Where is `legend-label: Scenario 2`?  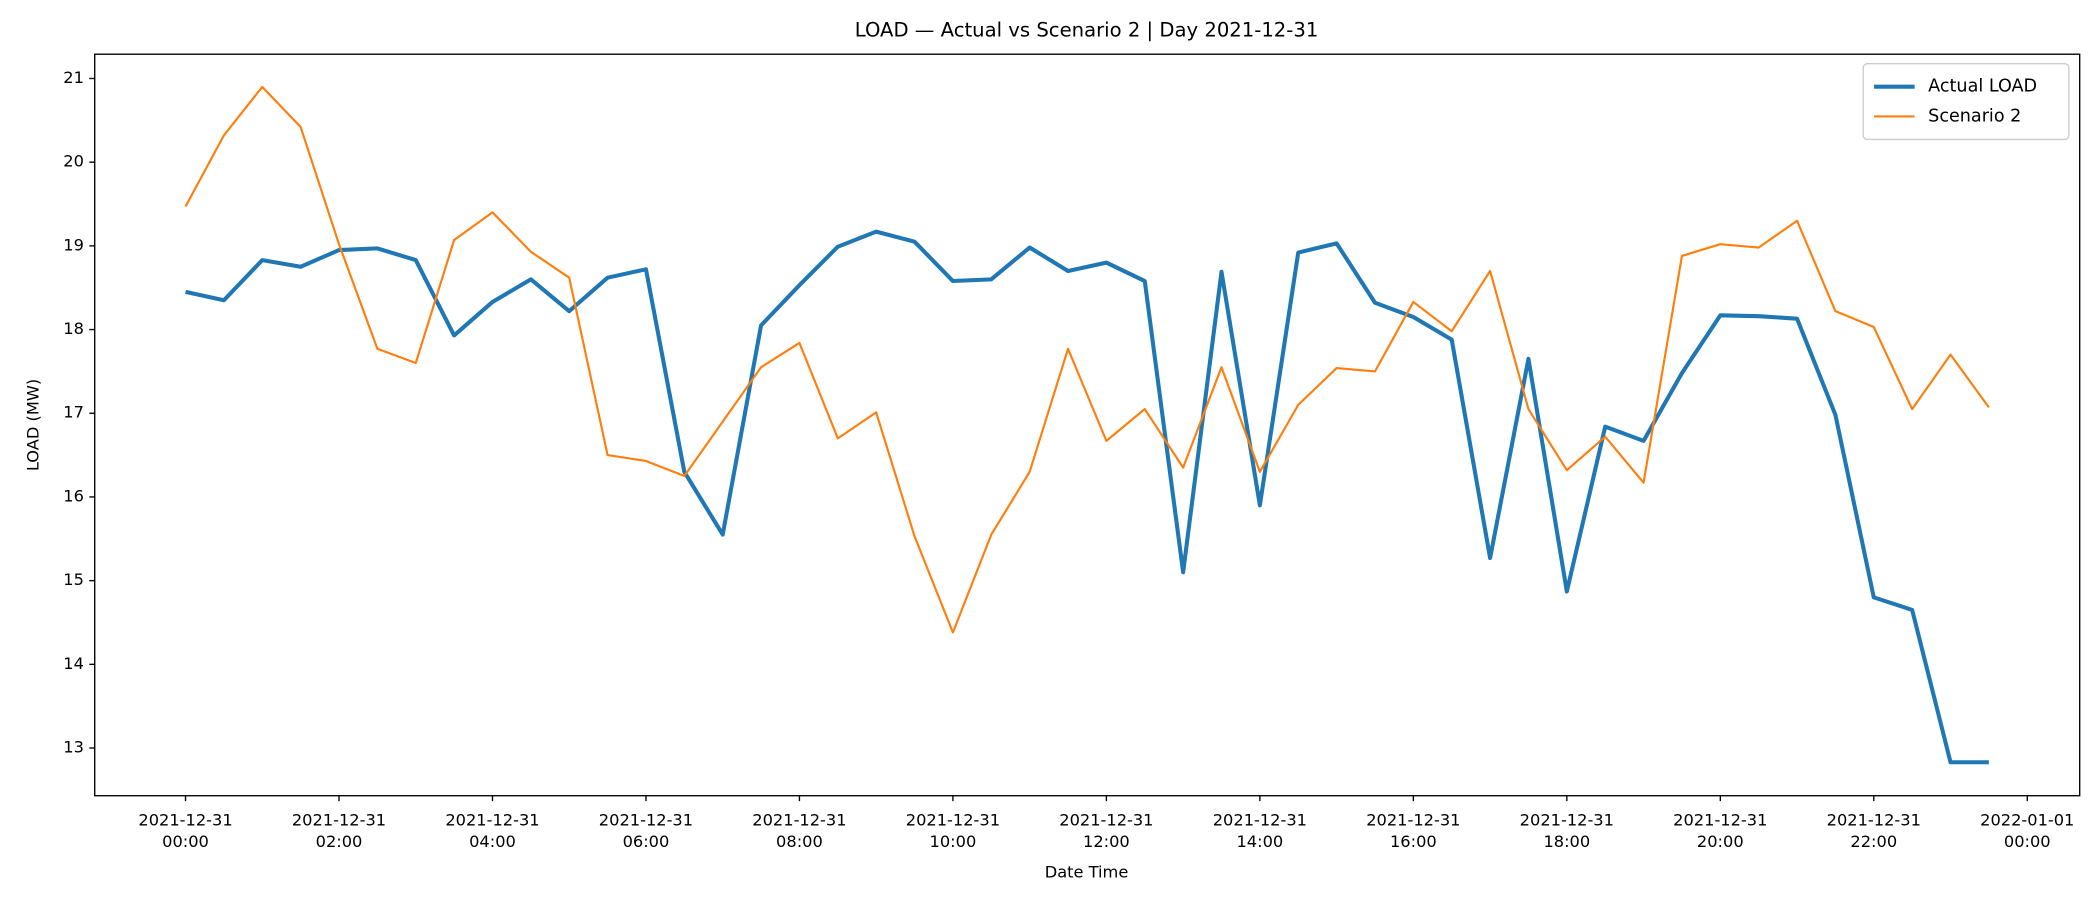
legend-label: Scenario 2 is located at coordinates (1974, 116).